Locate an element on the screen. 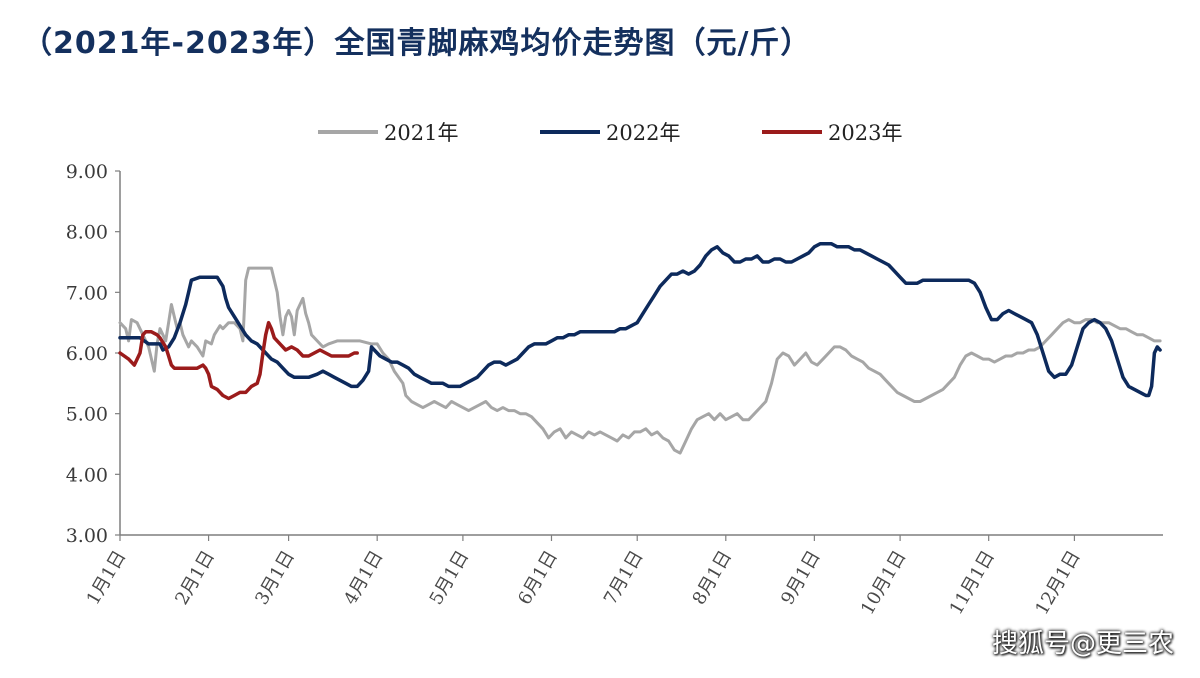 The width and height of the screenshot is (1200, 678). x-tick-label: 10月1日 is located at coordinates (883, 582).